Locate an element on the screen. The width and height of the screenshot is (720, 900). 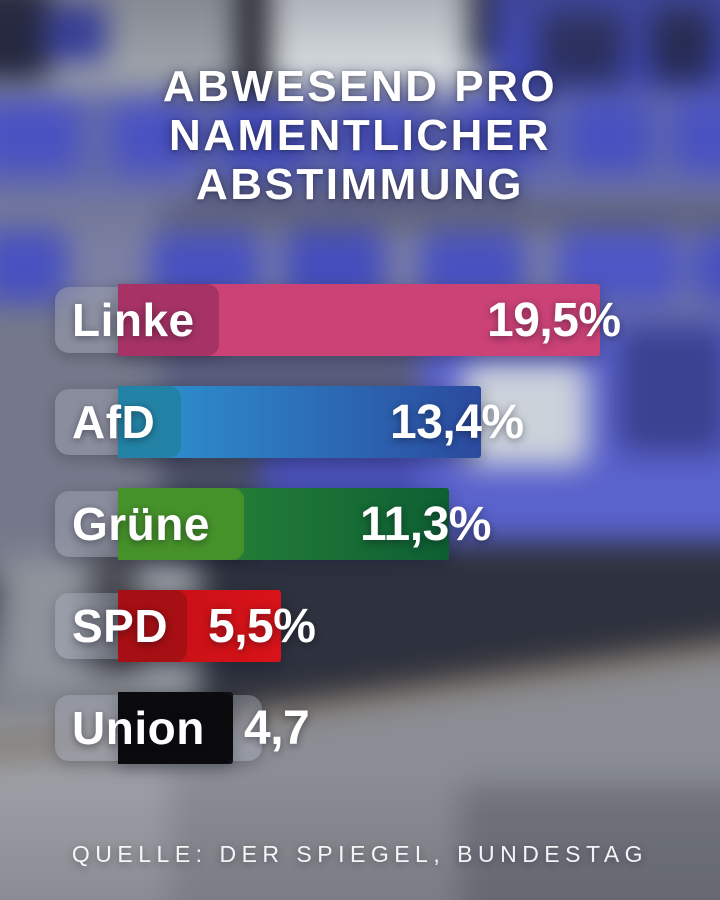
party-label: Linke is located at coordinates (133, 320).